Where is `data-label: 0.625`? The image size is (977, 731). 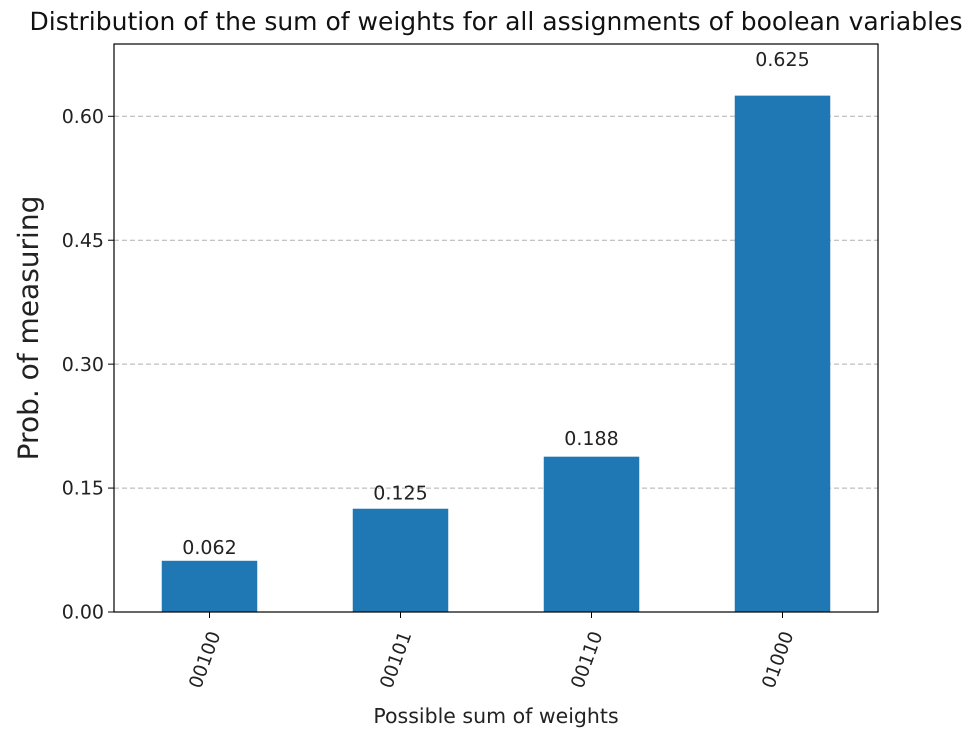
data-label: 0.625 is located at coordinates (782, 59).